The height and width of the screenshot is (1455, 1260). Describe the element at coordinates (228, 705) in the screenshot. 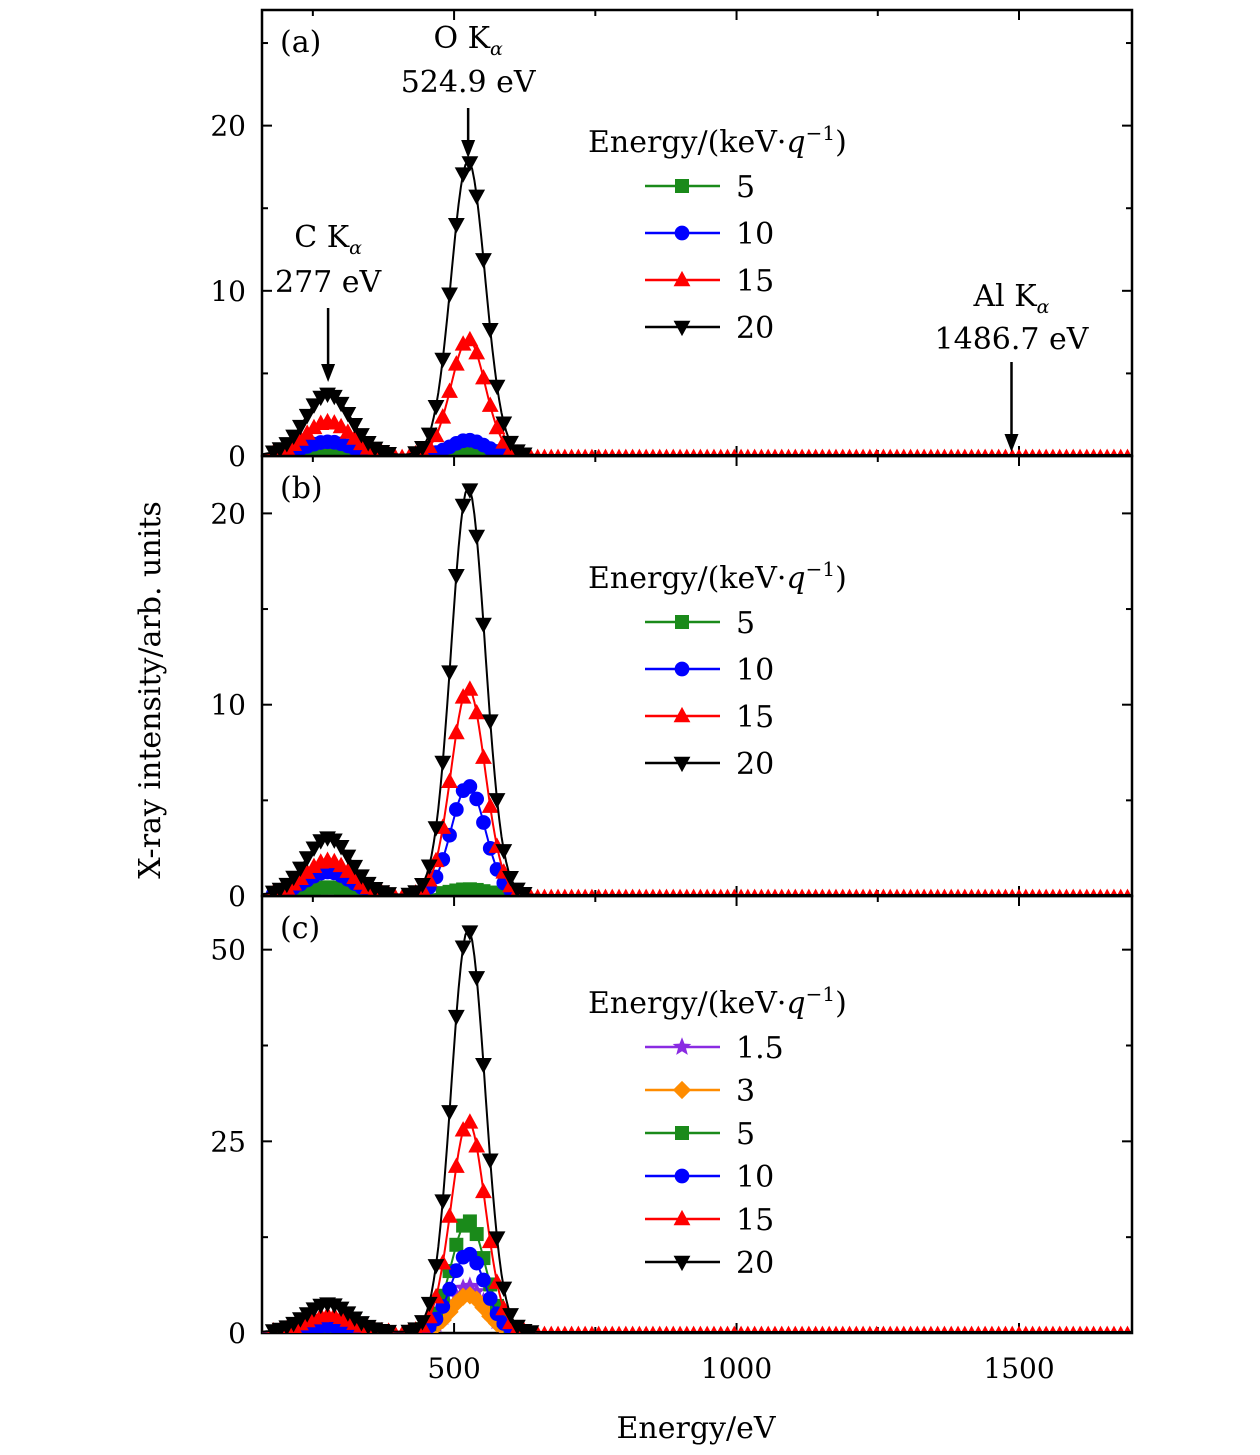

I see `y-tick-label: 10` at that location.